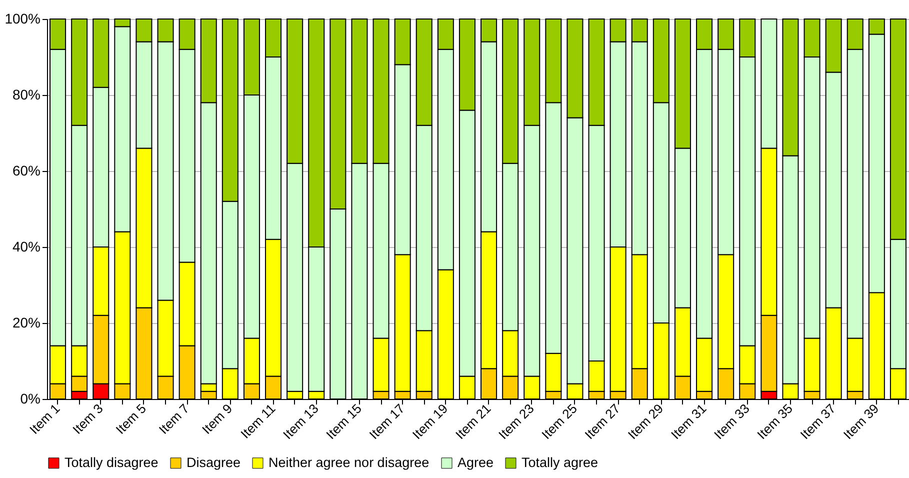  I want to click on x-tick-label: Item 3, so click(88, 418).